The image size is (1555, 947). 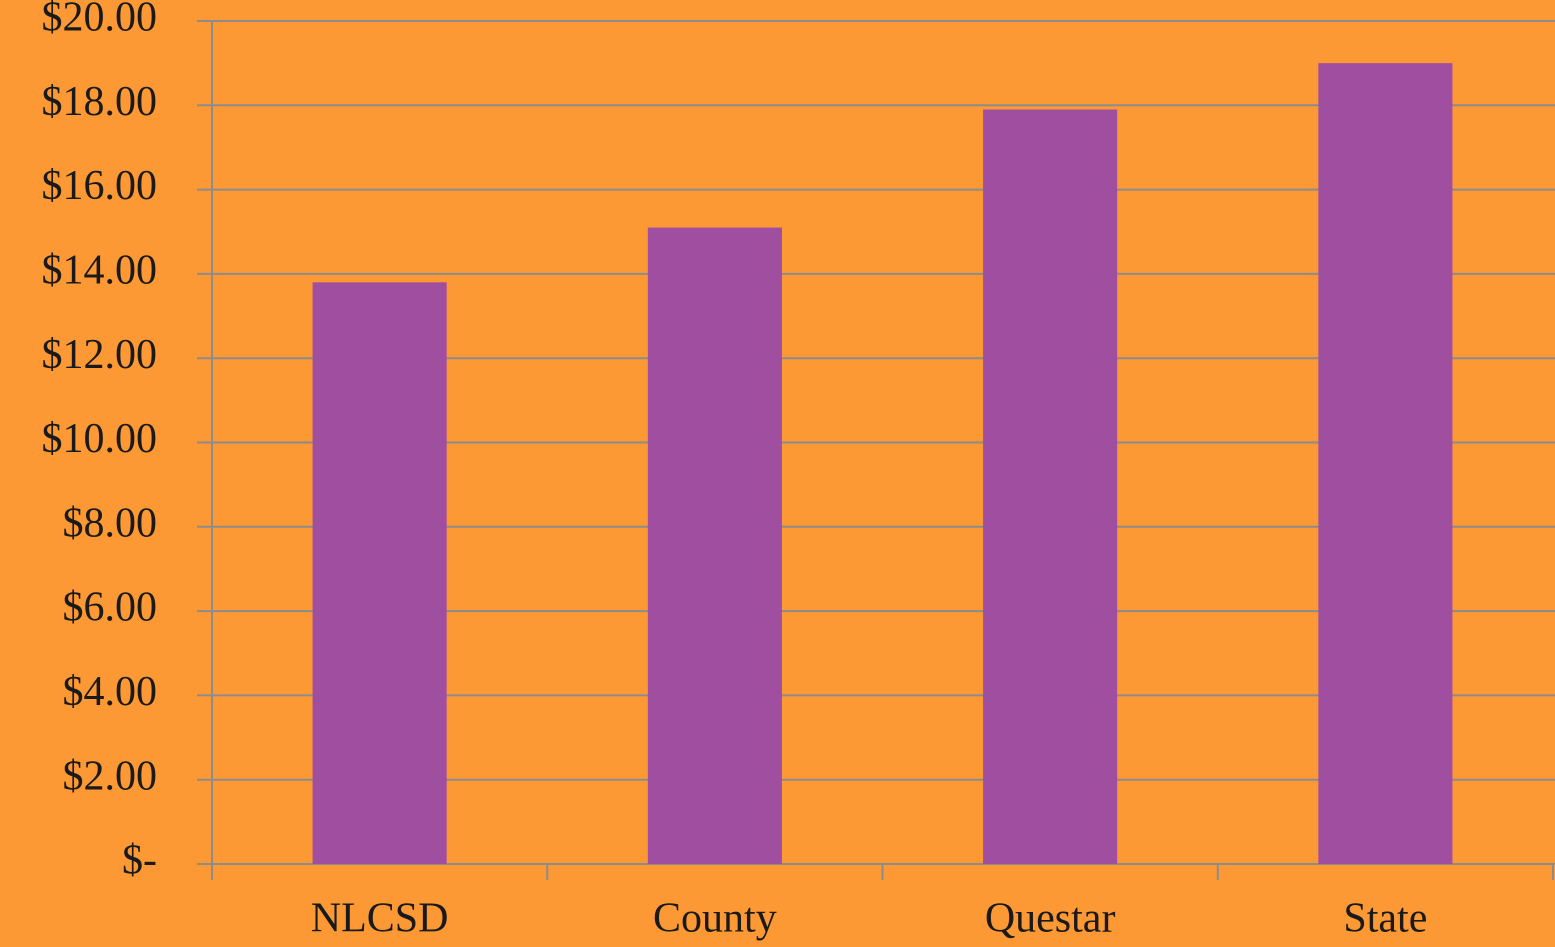 I want to click on x-tick-label: Questar, so click(x=1050, y=919).